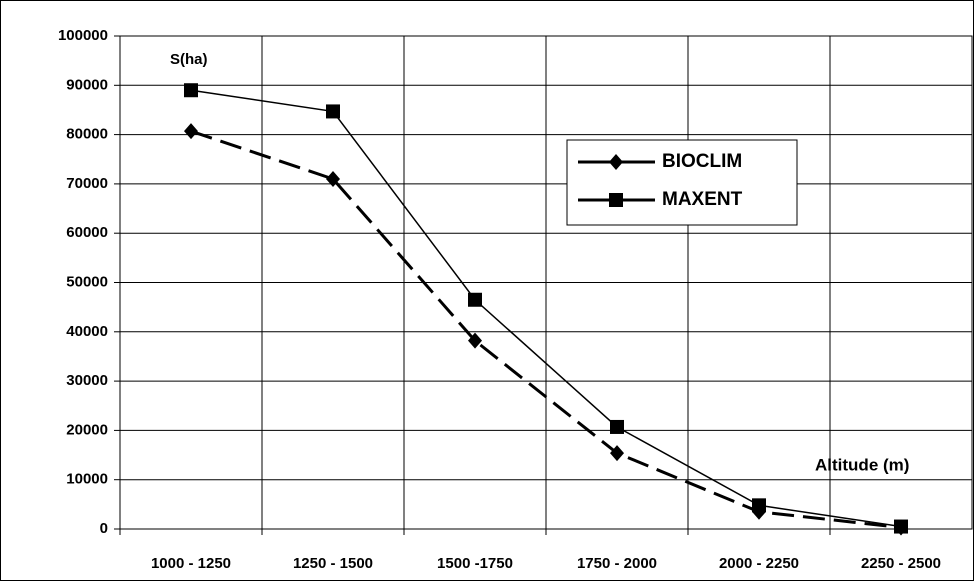 The image size is (974, 581). I want to click on y-tick-label: 50000, so click(87, 281).